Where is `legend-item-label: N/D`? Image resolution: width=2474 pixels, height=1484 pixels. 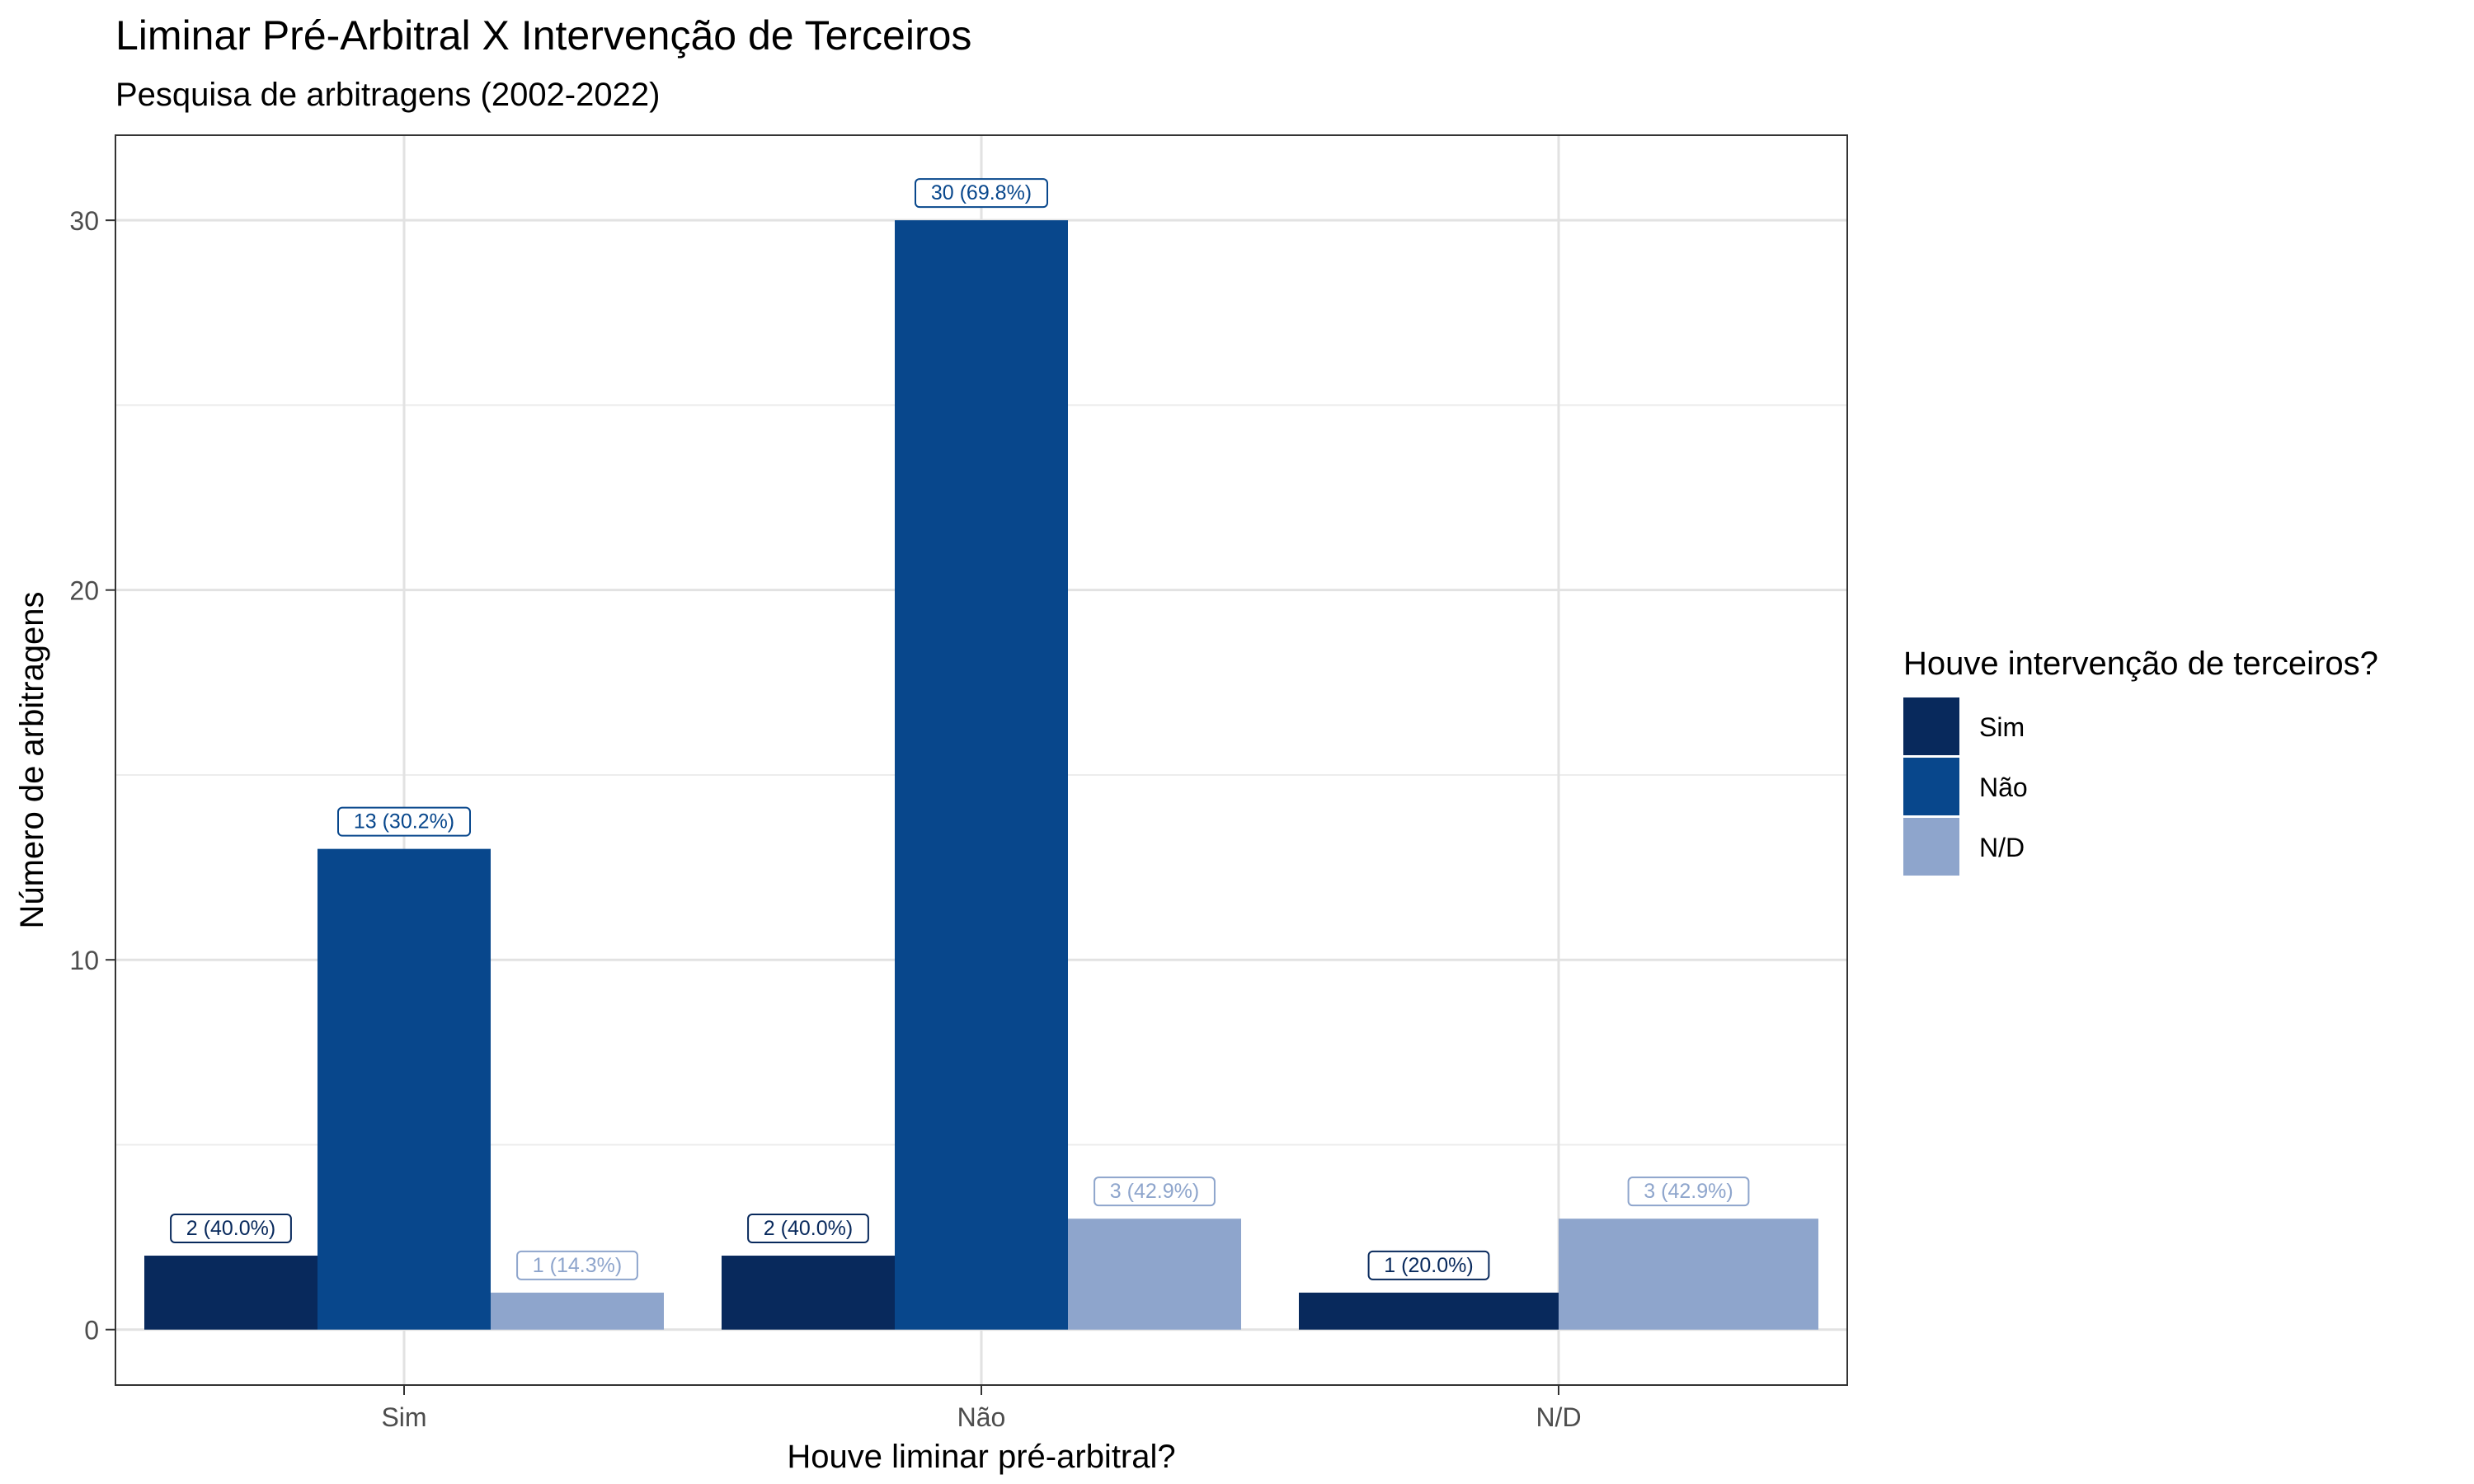 legend-item-label: N/D is located at coordinates (2002, 847).